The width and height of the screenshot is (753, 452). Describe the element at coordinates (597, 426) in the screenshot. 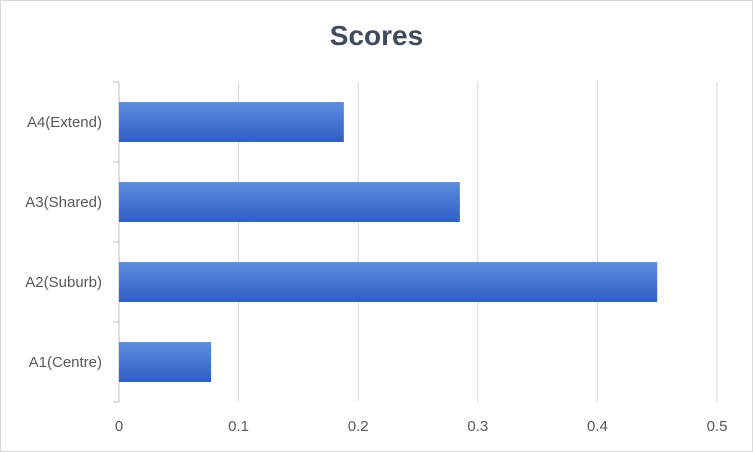

I see `x-tick-label: 0.4` at that location.